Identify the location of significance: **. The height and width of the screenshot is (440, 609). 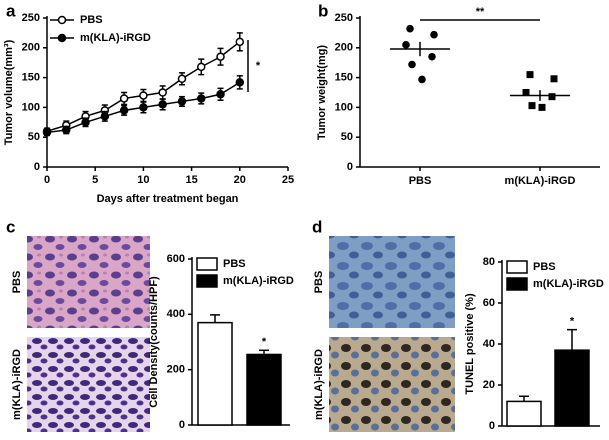
(480, 12).